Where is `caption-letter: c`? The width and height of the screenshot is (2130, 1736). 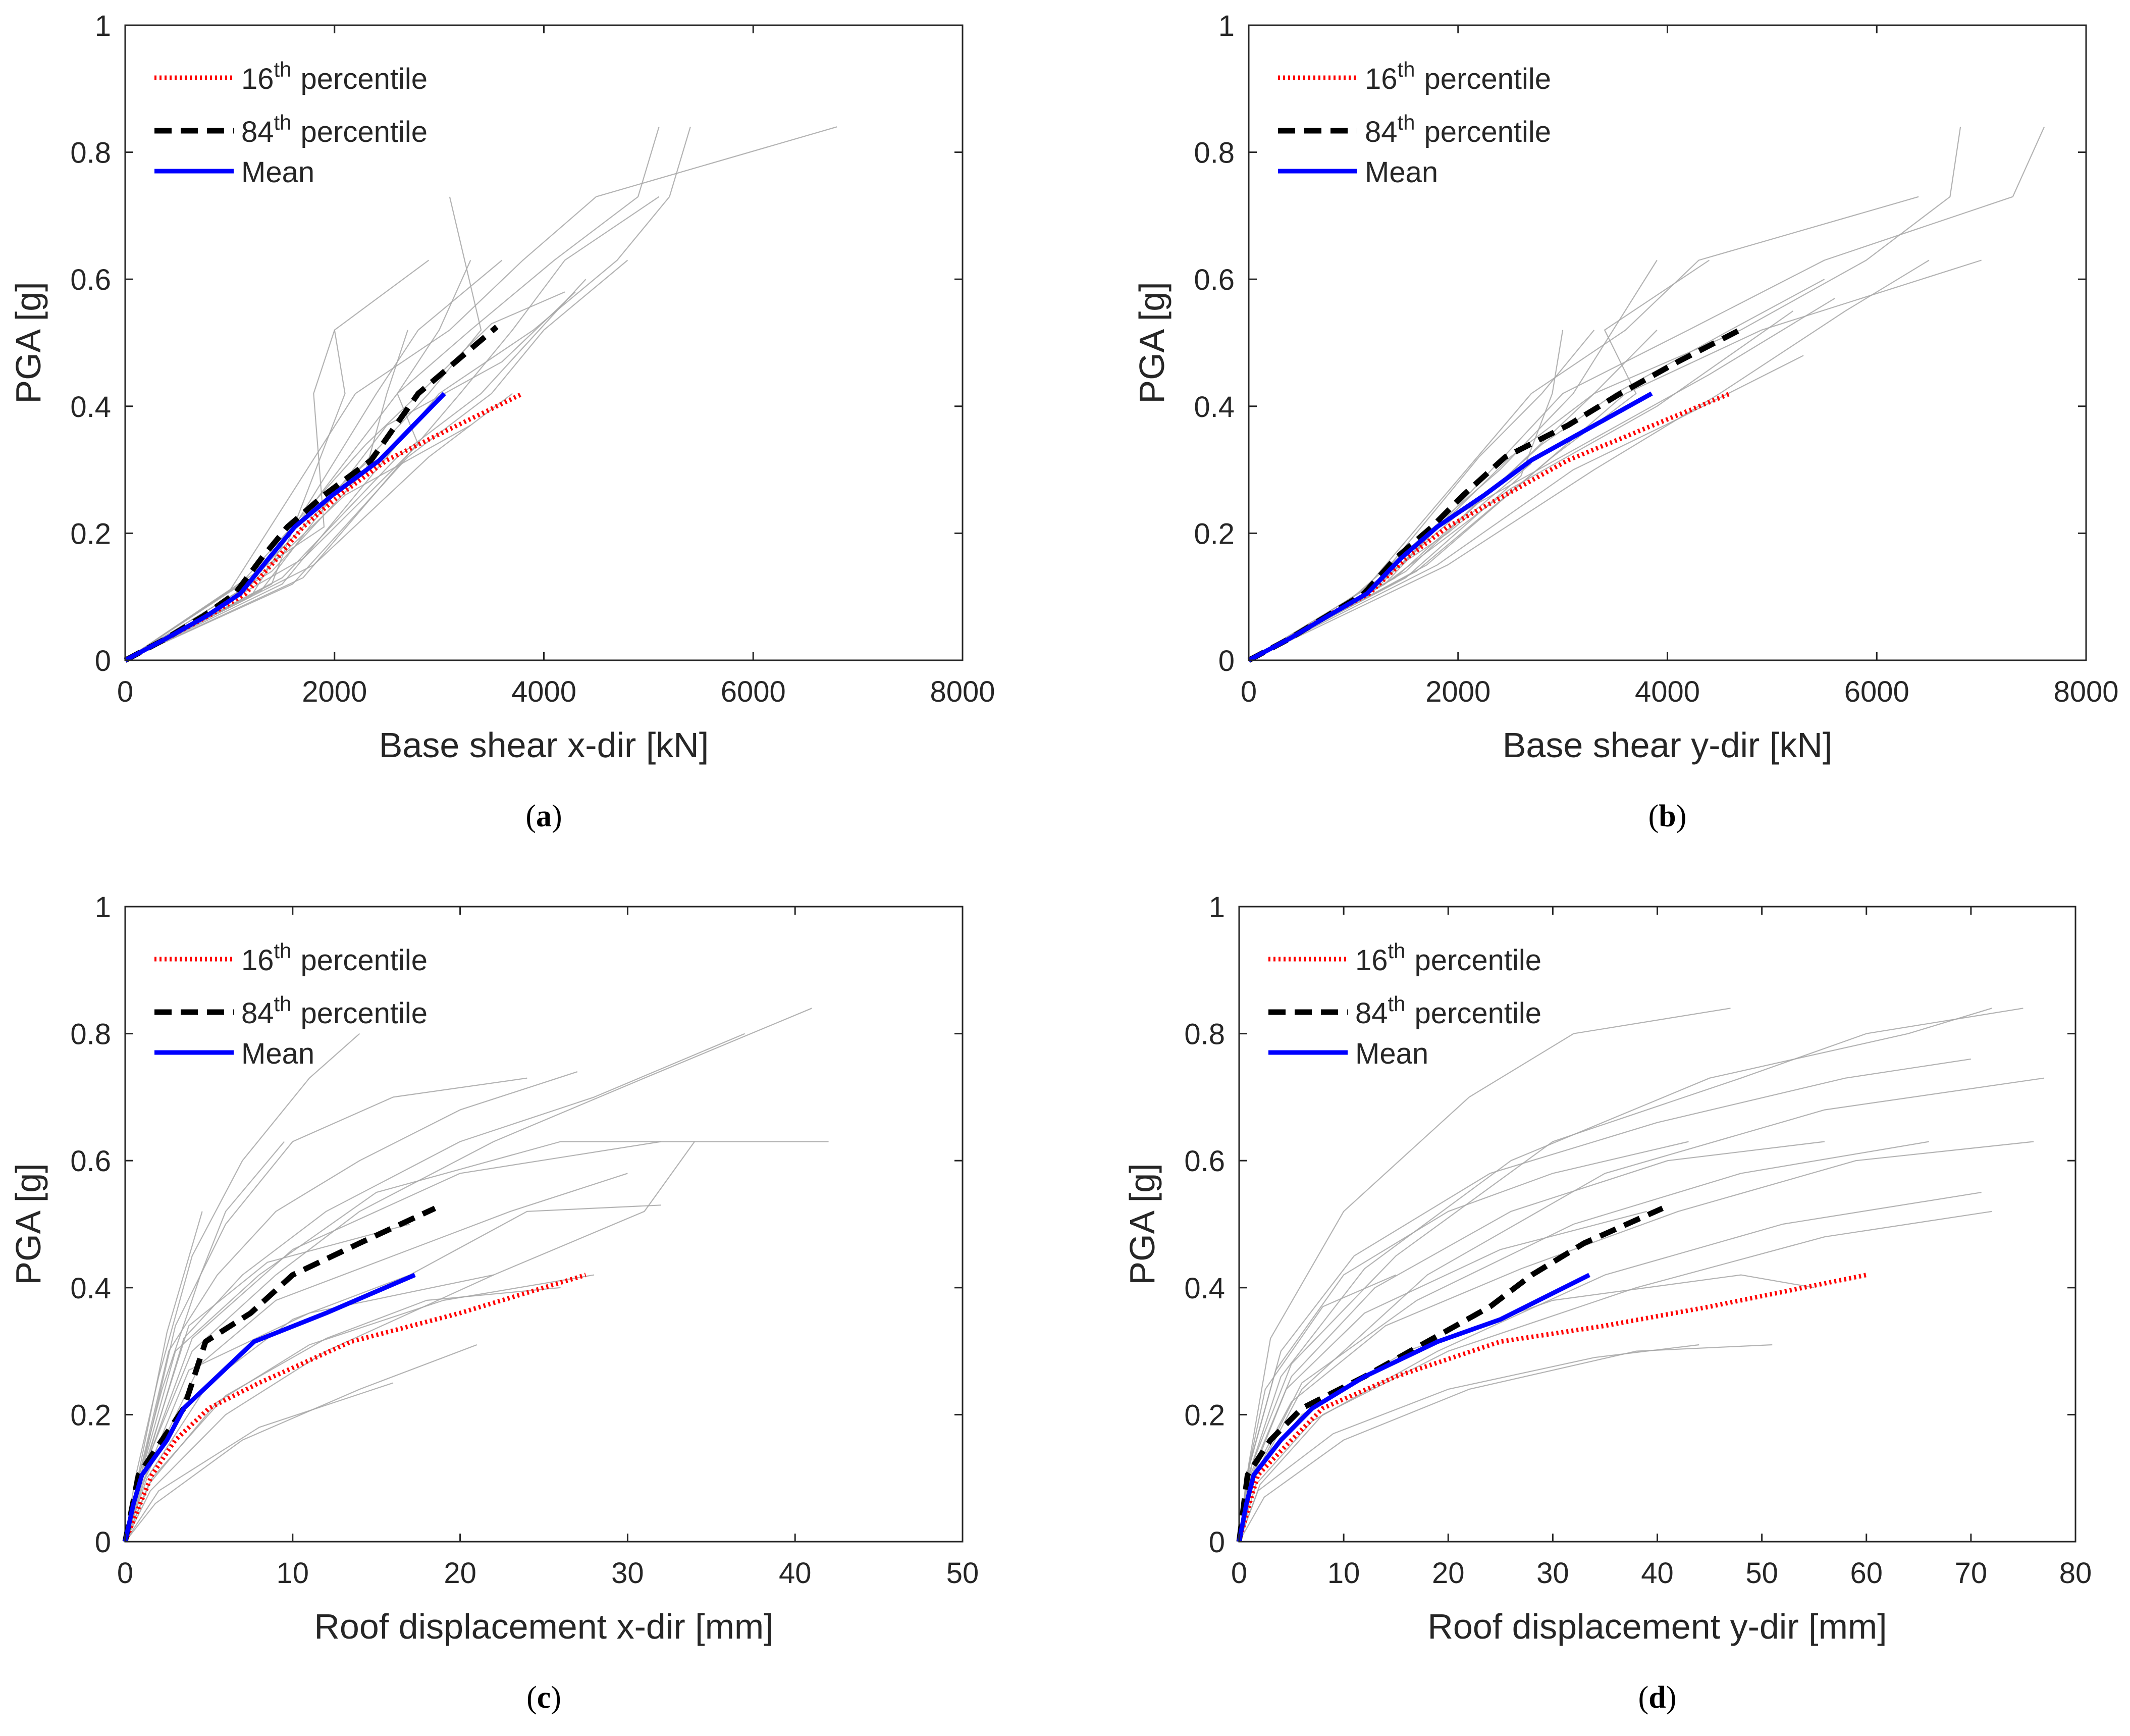
caption-letter: c is located at coordinates (544, 1697).